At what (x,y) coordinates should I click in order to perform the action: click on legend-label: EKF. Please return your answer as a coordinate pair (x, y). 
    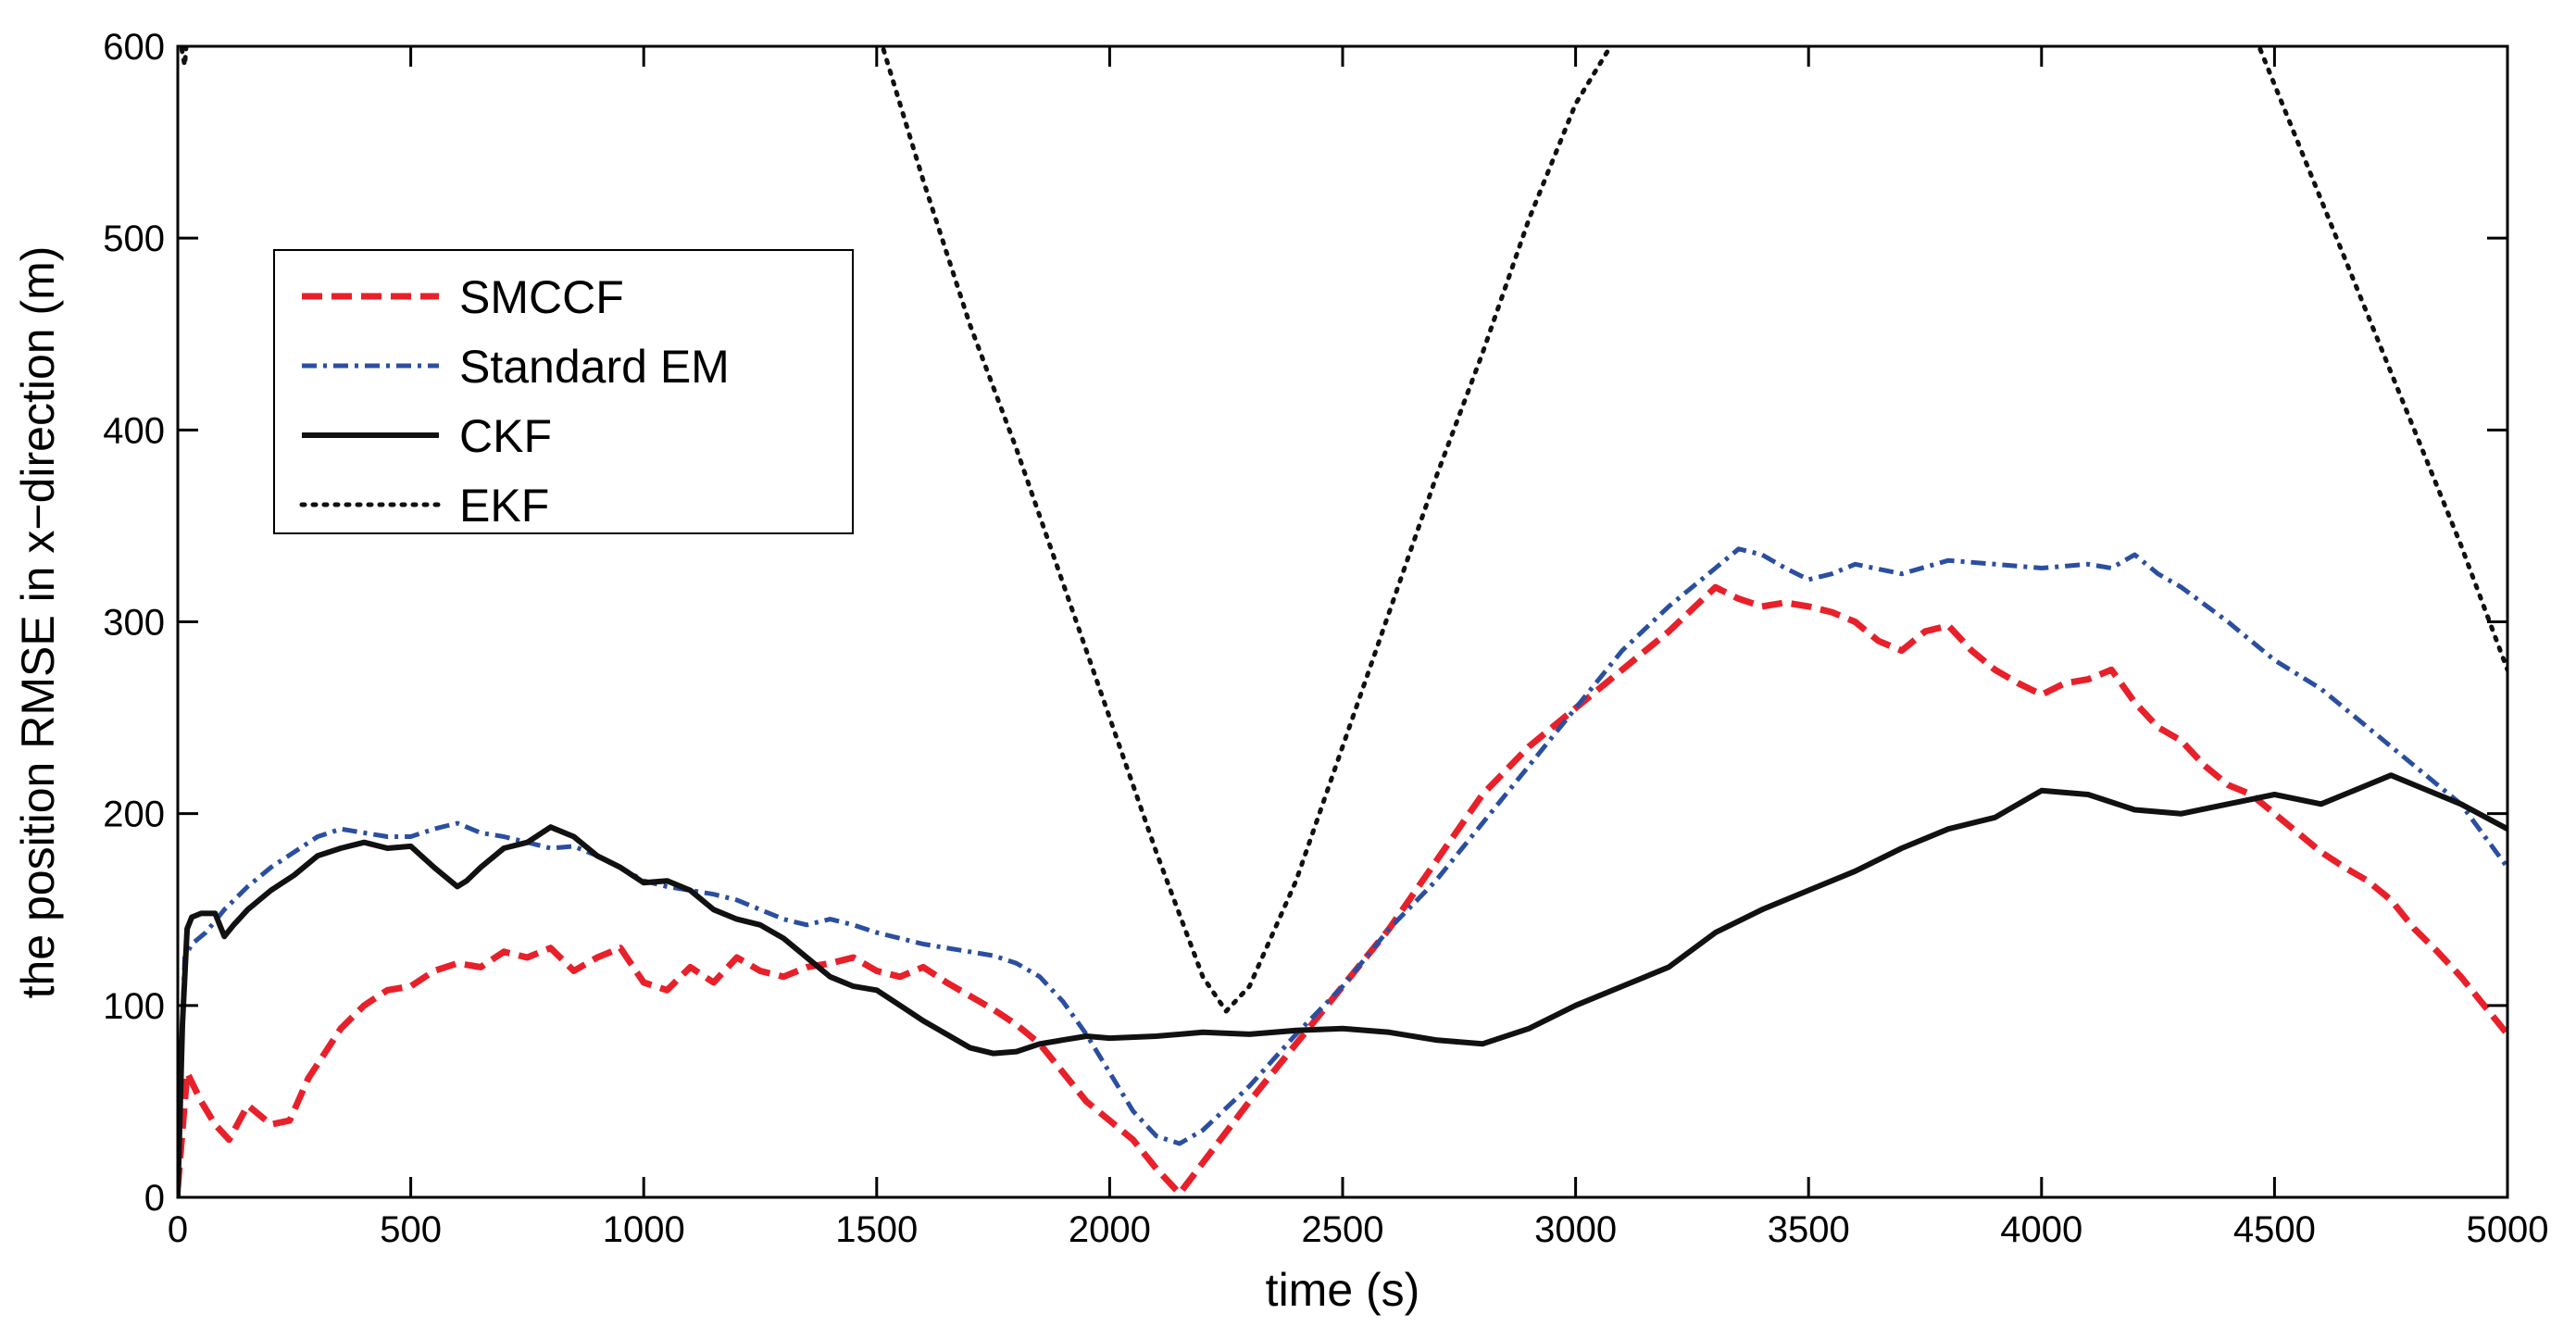
    Looking at the image, I should click on (504, 506).